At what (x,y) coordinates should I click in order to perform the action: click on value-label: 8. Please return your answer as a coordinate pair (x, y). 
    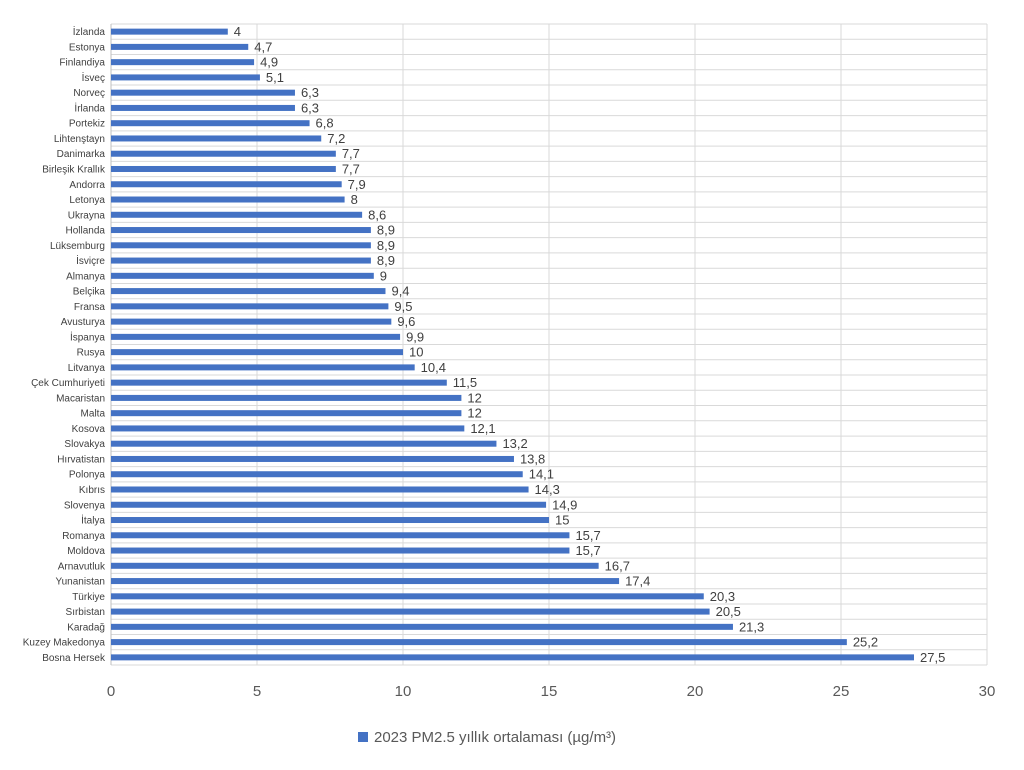
    Looking at the image, I should click on (354, 199).